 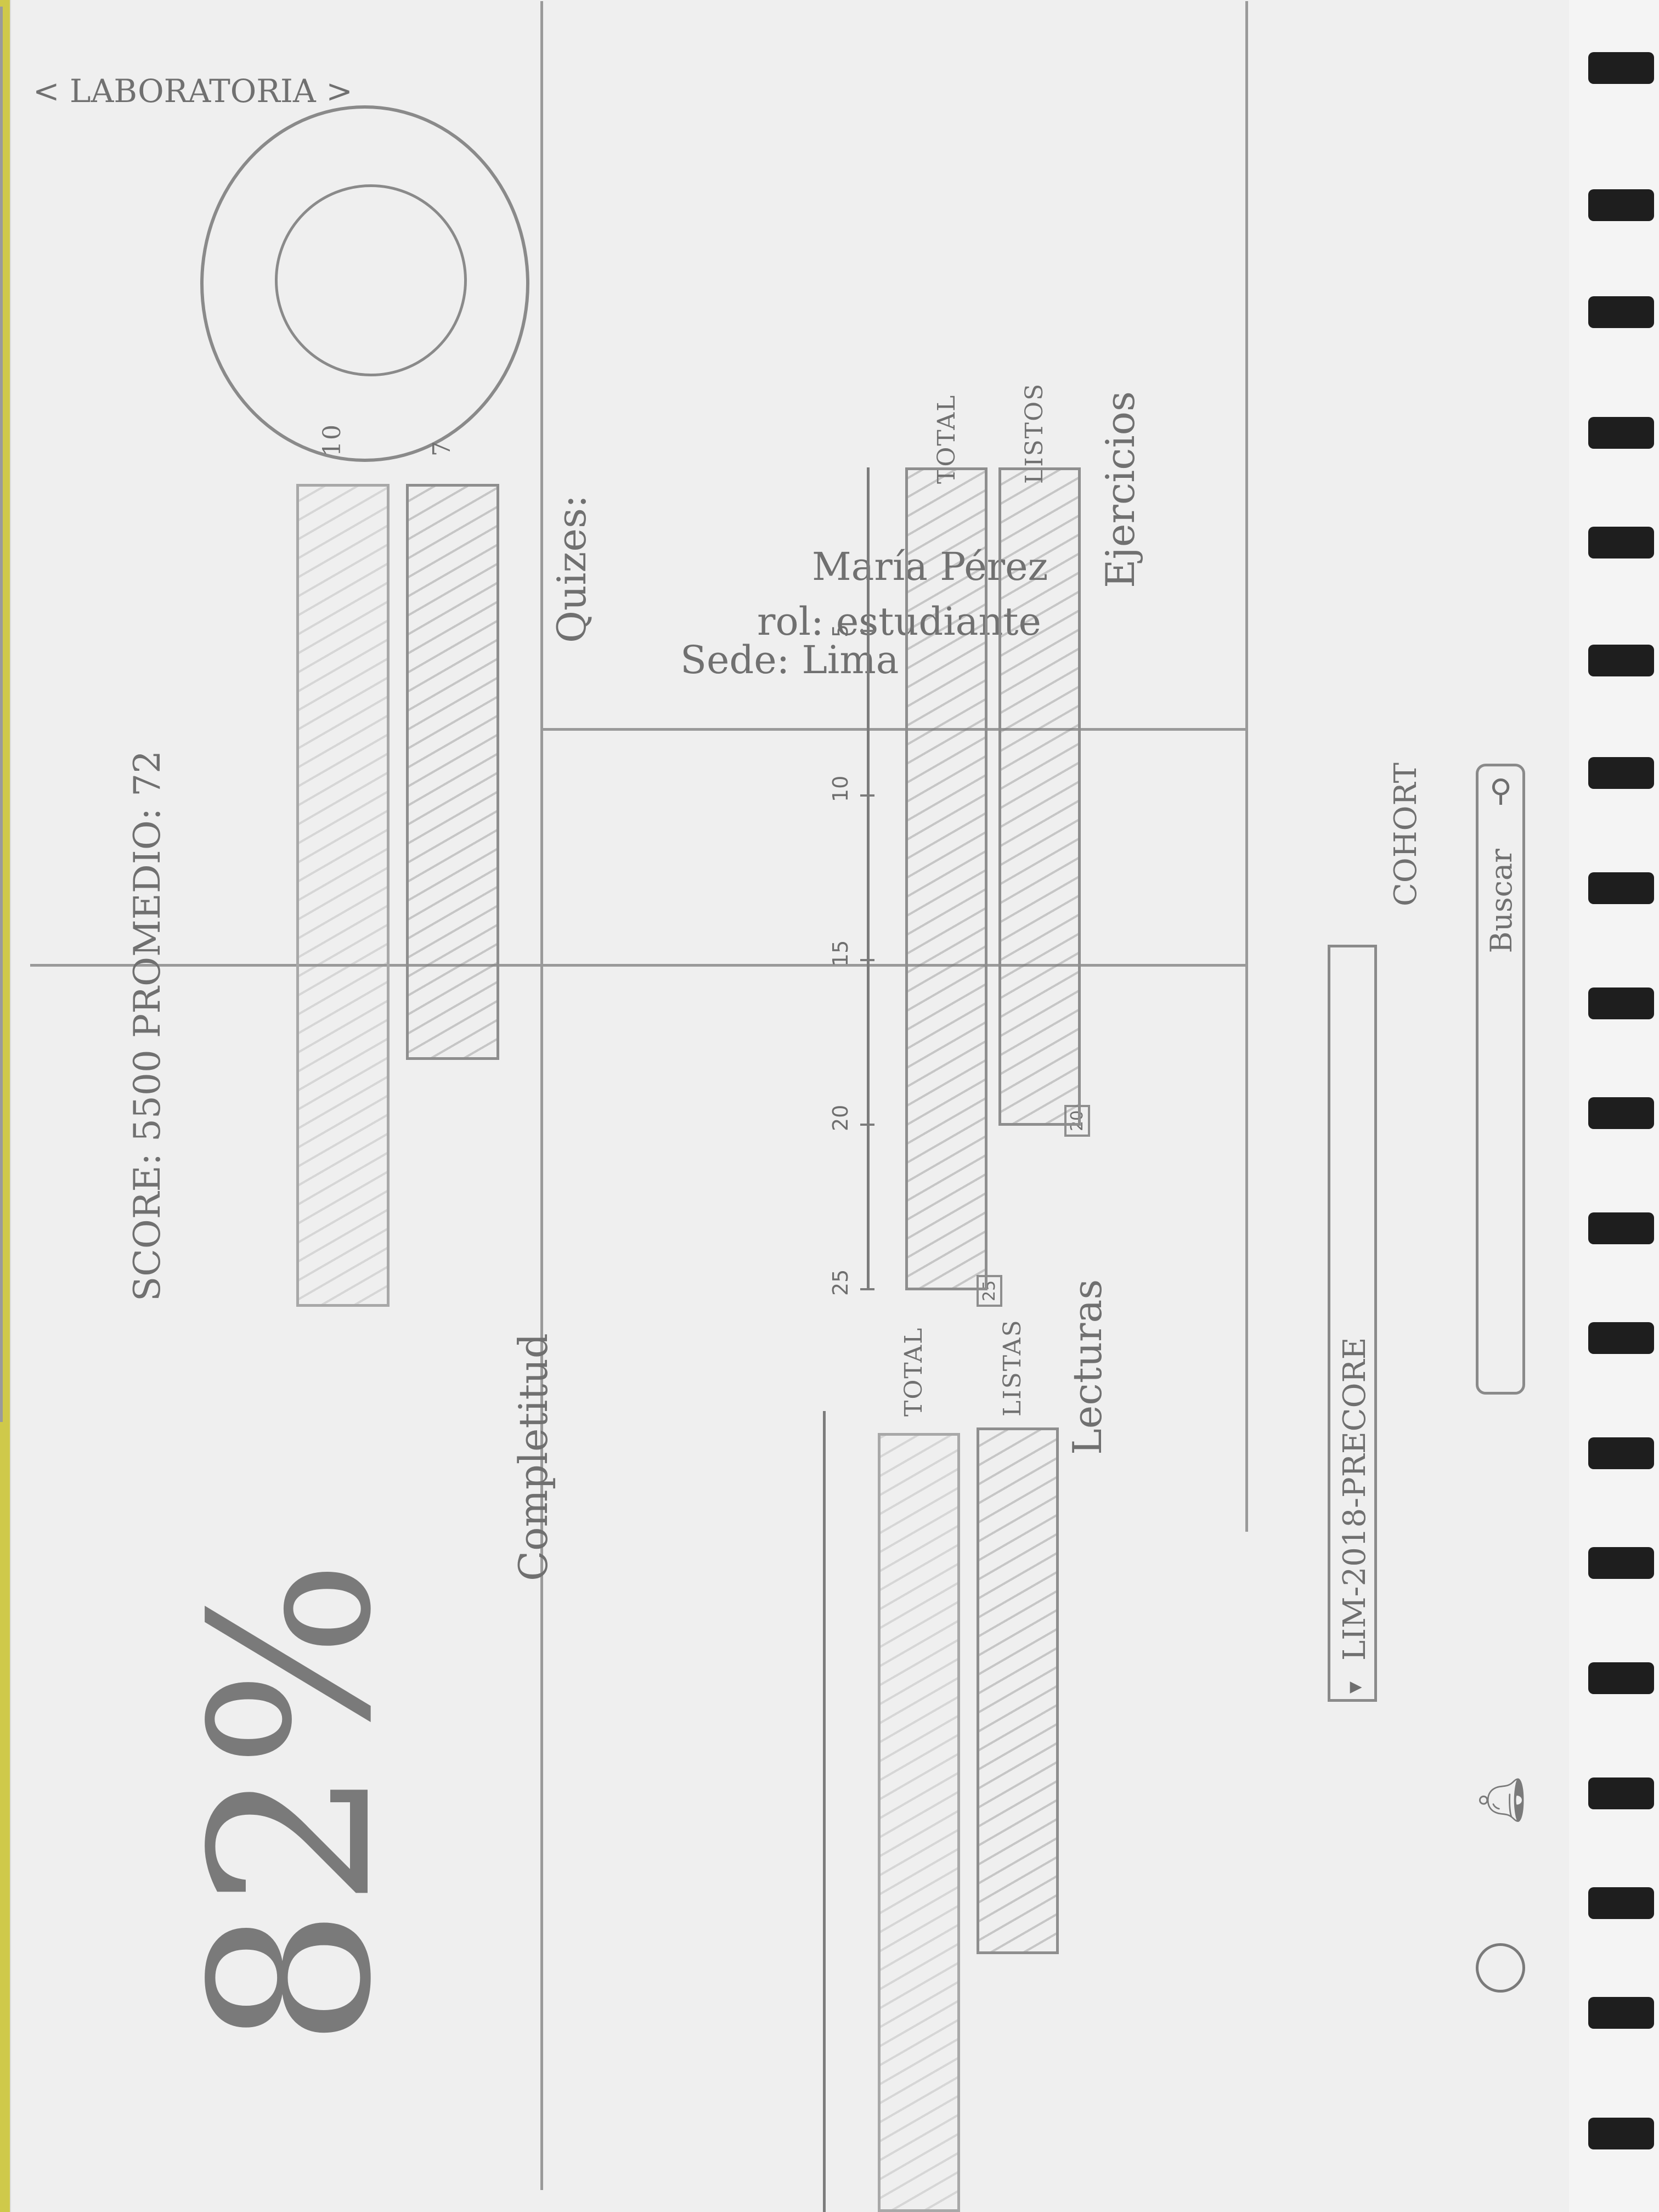 I want to click on user-icon, so click(x=1500, y=1968).